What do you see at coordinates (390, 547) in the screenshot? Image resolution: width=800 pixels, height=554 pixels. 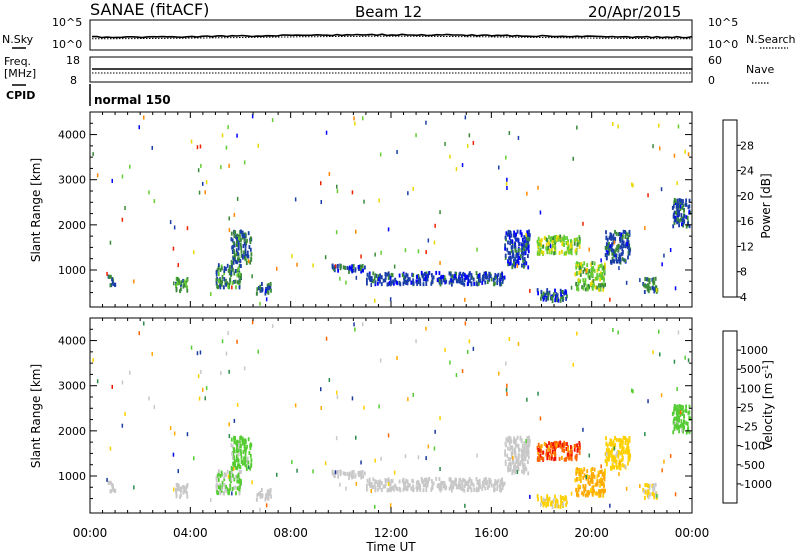 I see `time-axis-label: Time UT` at bounding box center [390, 547].